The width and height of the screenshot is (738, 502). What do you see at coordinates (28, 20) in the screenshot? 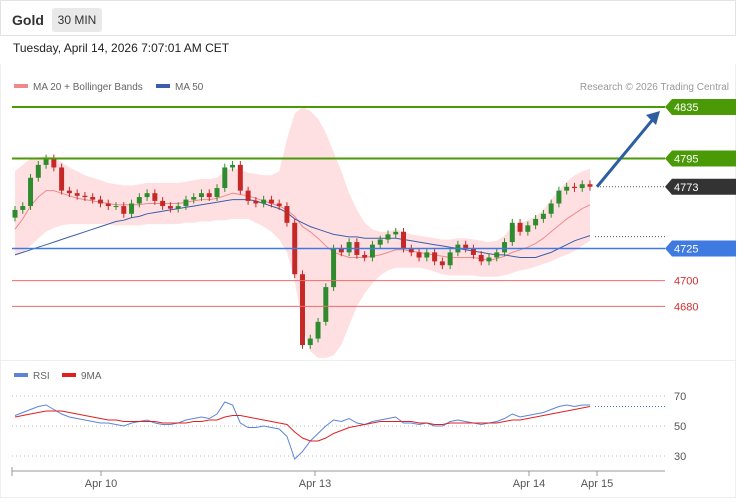
I see `instrument-title: Gold` at bounding box center [28, 20].